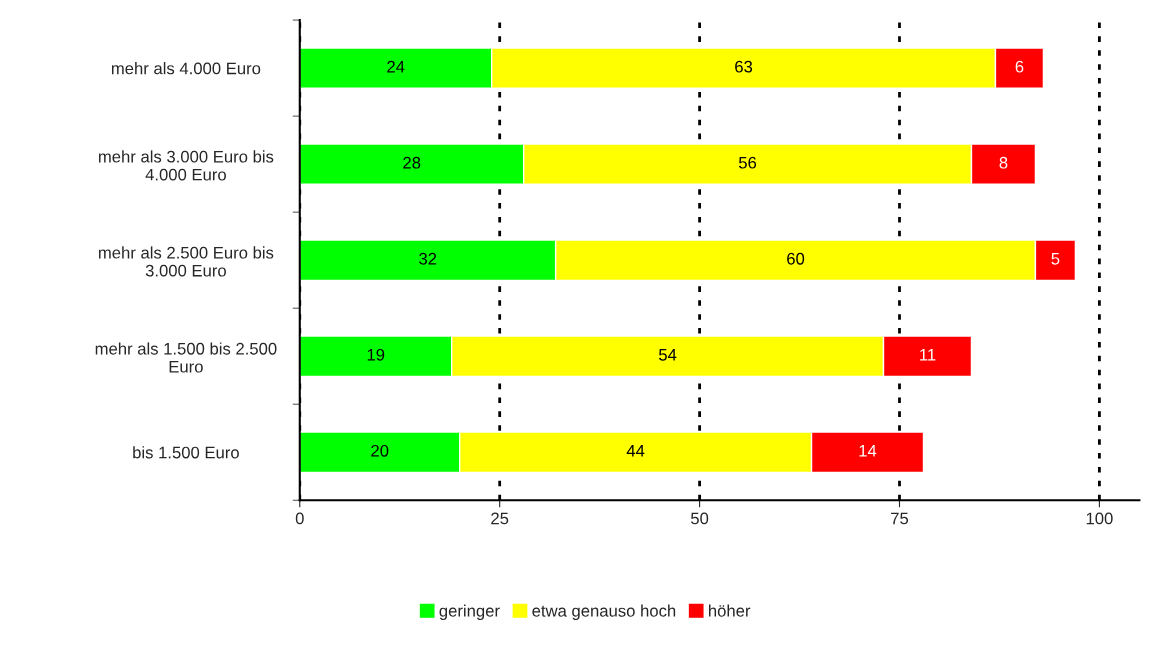  I want to click on x-tick-label: 75, so click(900, 518).